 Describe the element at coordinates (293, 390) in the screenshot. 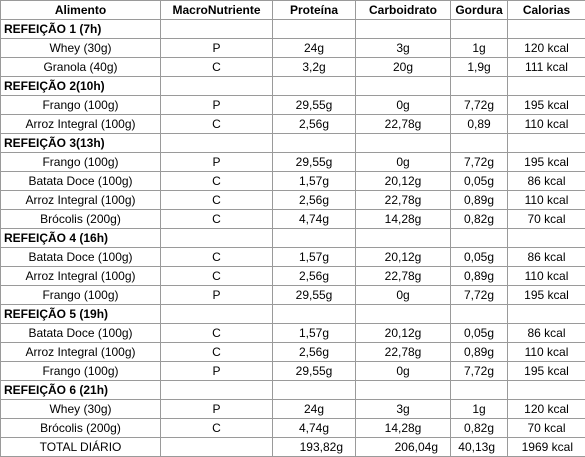

I see `table-row: REFEIÇÃO 6 (21h)` at that location.